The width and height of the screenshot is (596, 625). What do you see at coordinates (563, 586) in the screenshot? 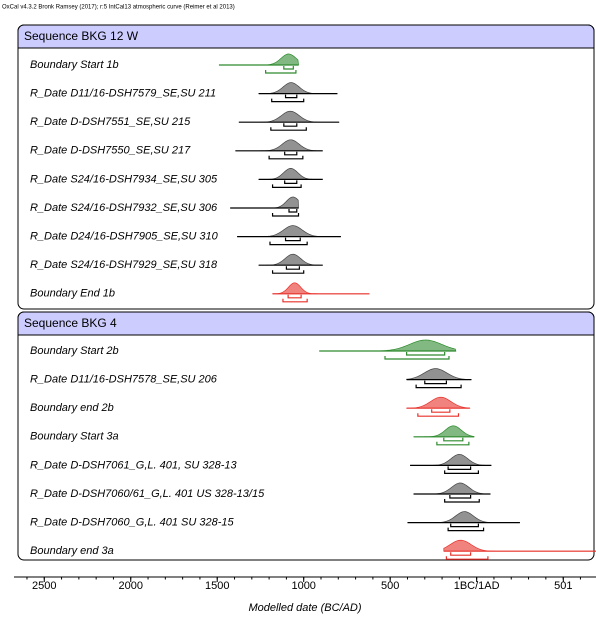
I see `x-tick-label: 501` at bounding box center [563, 586].